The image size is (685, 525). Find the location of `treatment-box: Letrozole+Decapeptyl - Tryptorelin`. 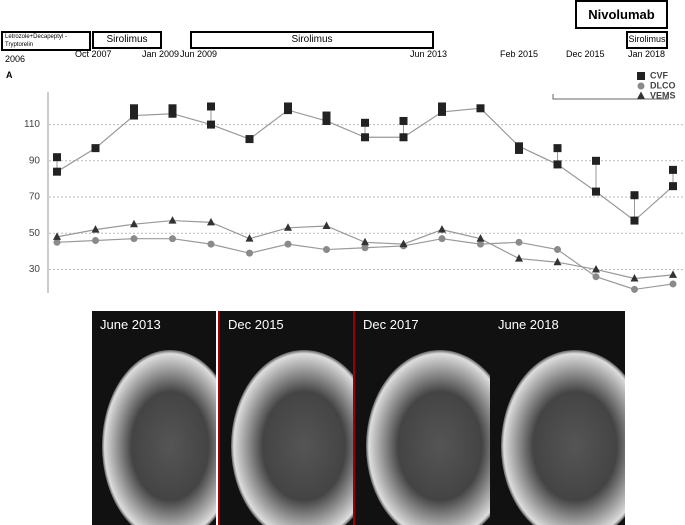

treatment-box: Letrozole+Decapeptyl - Tryptorelin is located at coordinates (46, 41).